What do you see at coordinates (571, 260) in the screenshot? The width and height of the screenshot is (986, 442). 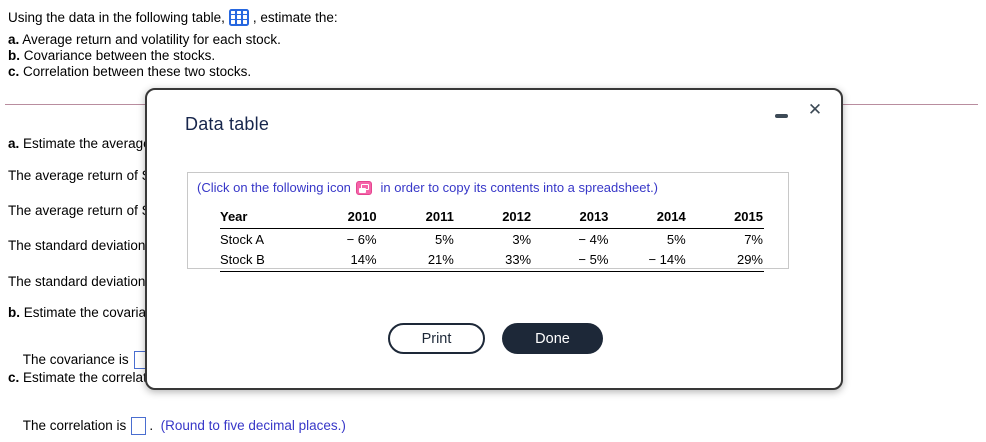 I see `cell-value: − 5%` at bounding box center [571, 260].